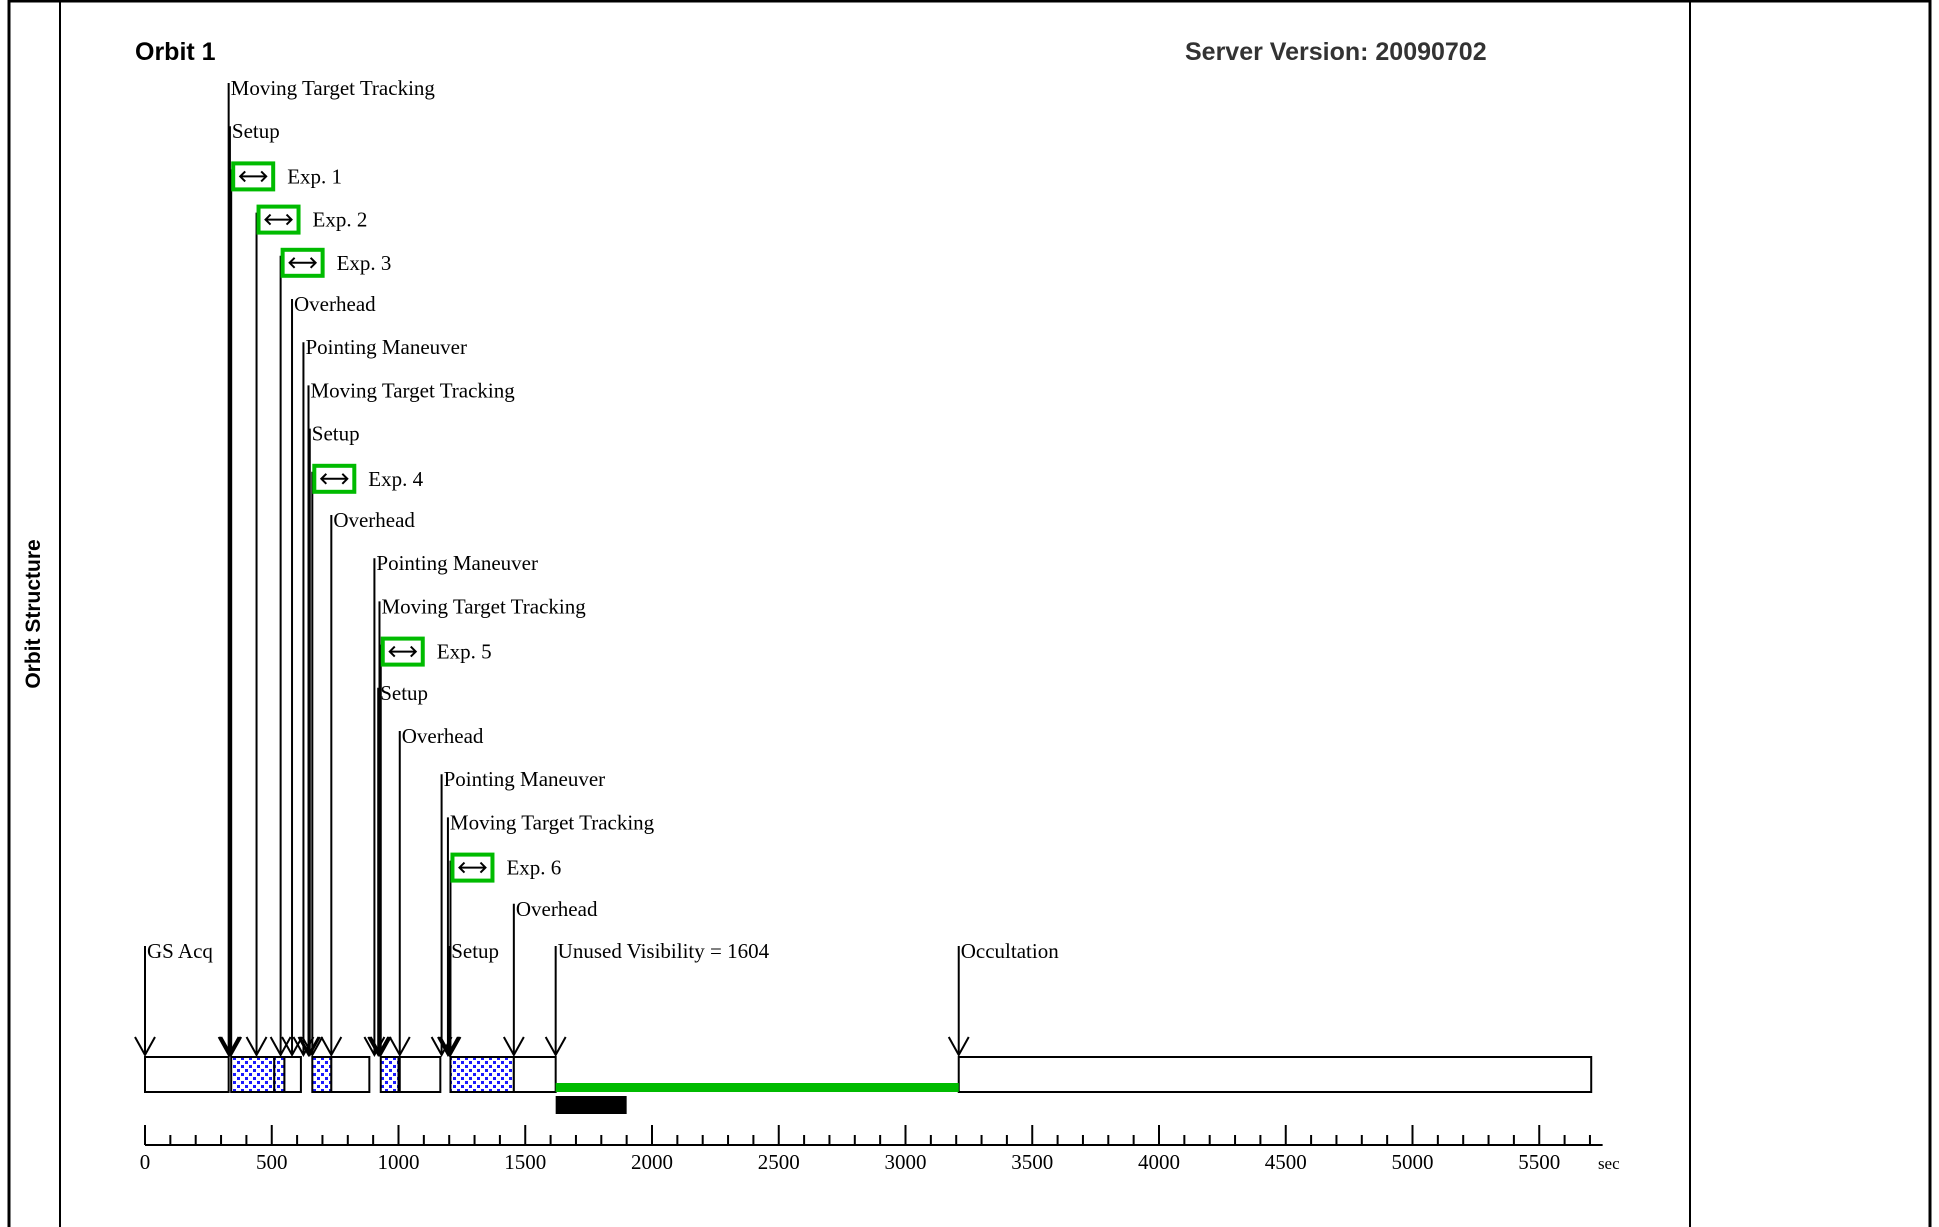  What do you see at coordinates (1159, 1162) in the screenshot?
I see `axis-tick-label: 4000` at bounding box center [1159, 1162].